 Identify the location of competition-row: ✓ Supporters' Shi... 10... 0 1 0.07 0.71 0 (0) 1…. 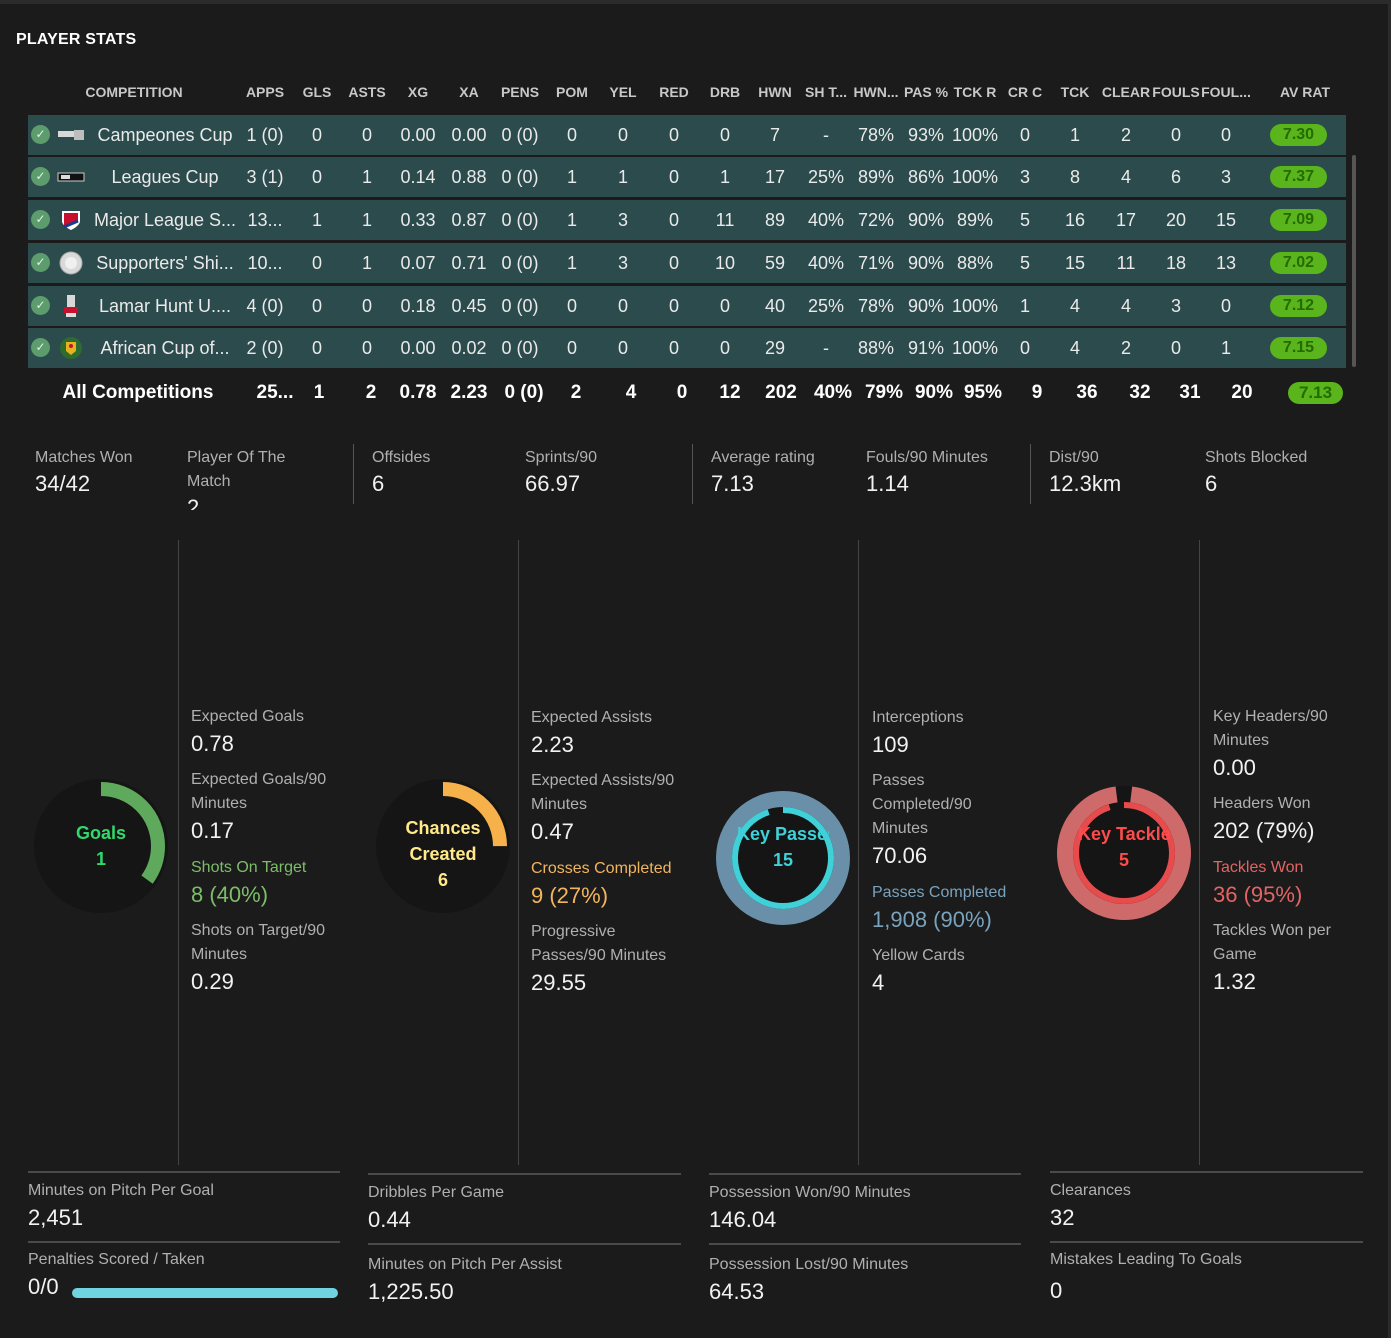
(687, 263).